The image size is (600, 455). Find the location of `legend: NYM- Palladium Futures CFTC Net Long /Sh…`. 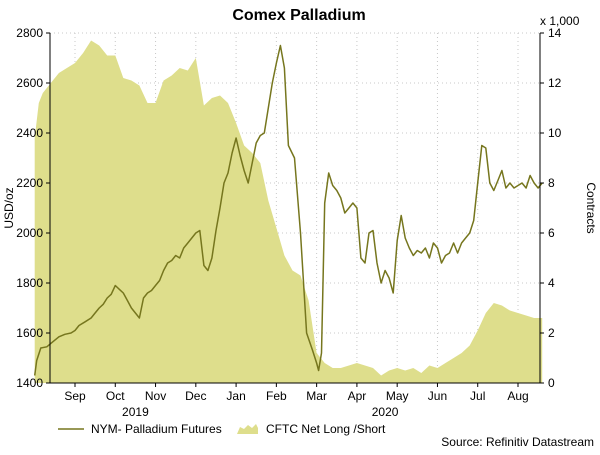

legend: NYM- Palladium Futures CFTC Net Long /Sh… is located at coordinates (222, 429).